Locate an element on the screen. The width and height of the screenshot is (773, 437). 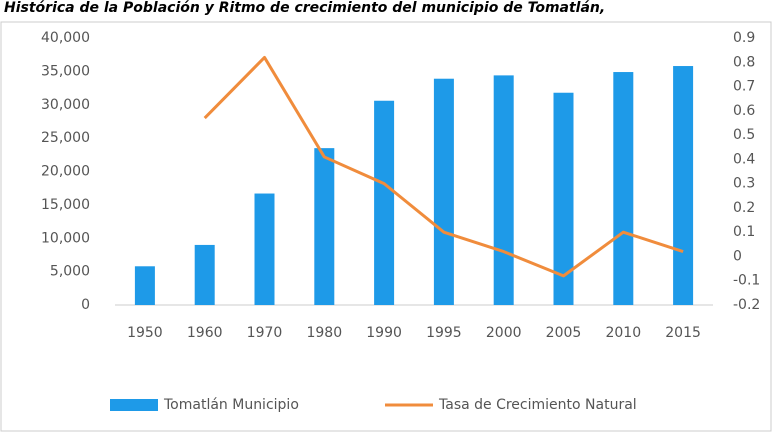
legend-label: Tomatlán Municipio is located at coordinates (231, 405).